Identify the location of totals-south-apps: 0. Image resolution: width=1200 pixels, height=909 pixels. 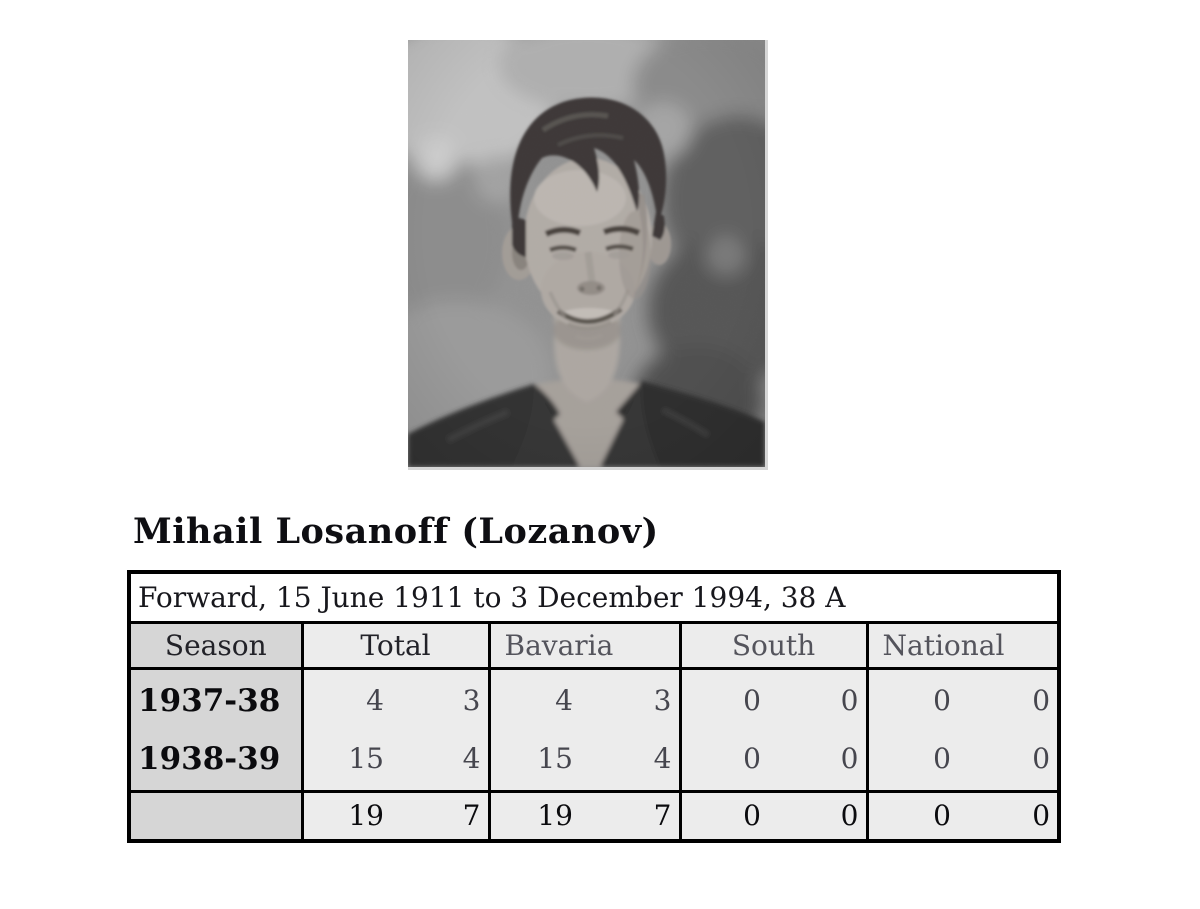
(725, 816).